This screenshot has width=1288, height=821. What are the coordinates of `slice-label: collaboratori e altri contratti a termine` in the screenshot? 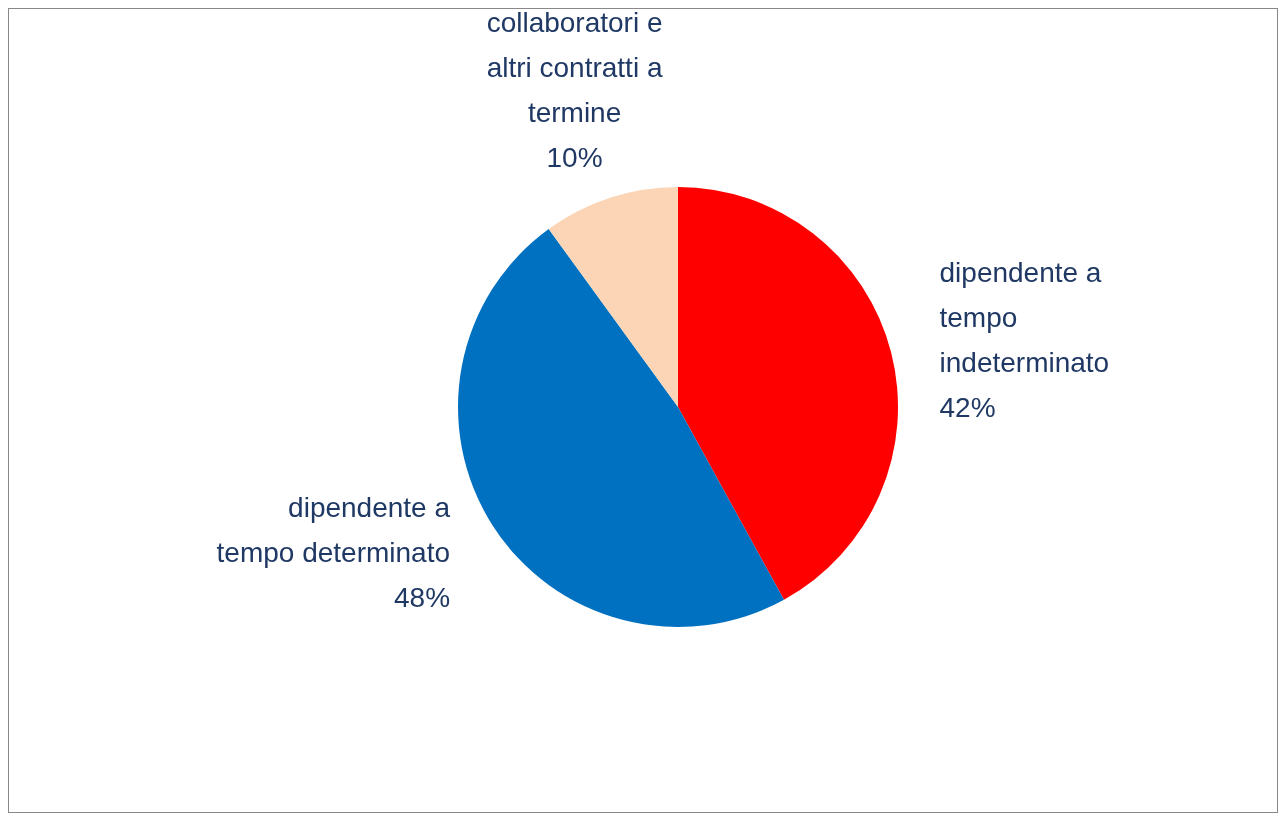 It's located at (574, 67).